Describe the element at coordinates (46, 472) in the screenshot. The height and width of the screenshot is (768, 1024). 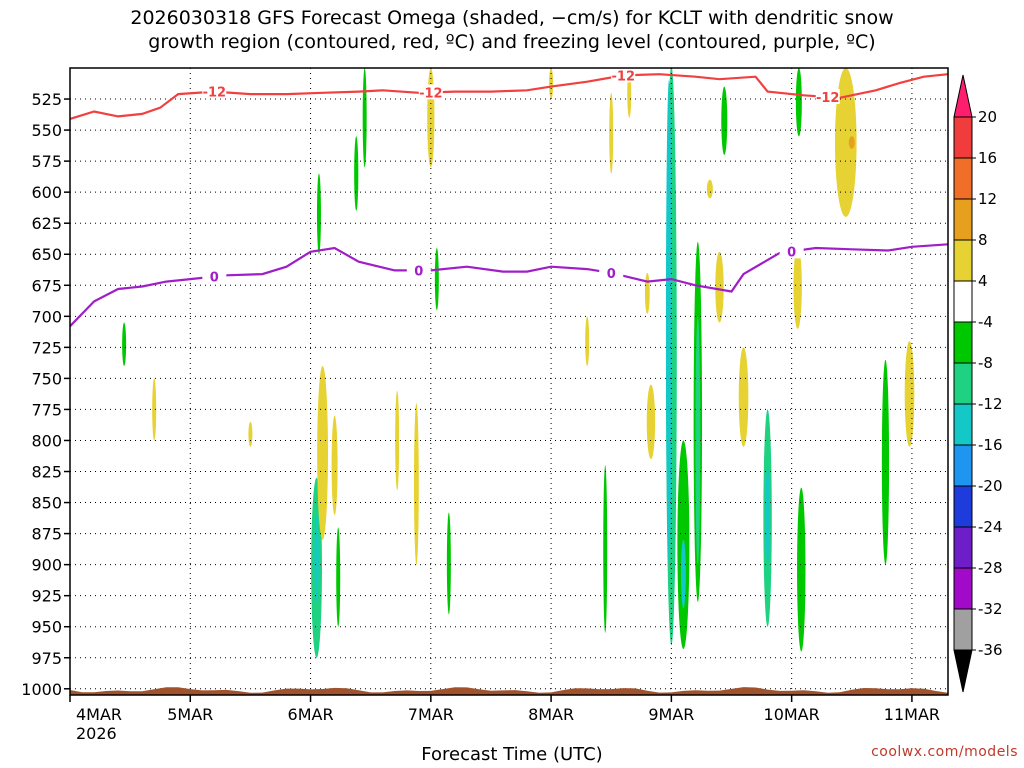
I see `y-tick-label-825: 825` at that location.